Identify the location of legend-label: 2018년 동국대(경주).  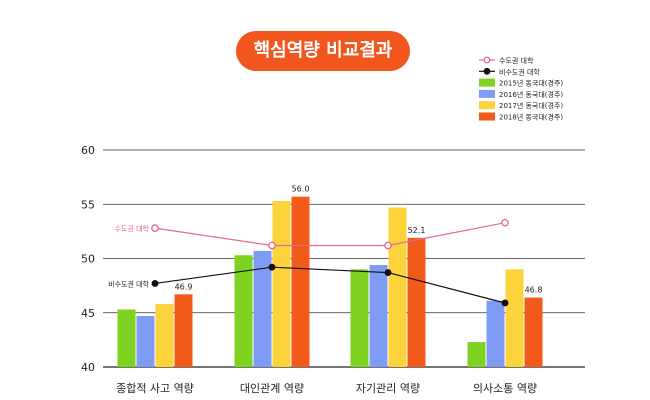
(531, 117).